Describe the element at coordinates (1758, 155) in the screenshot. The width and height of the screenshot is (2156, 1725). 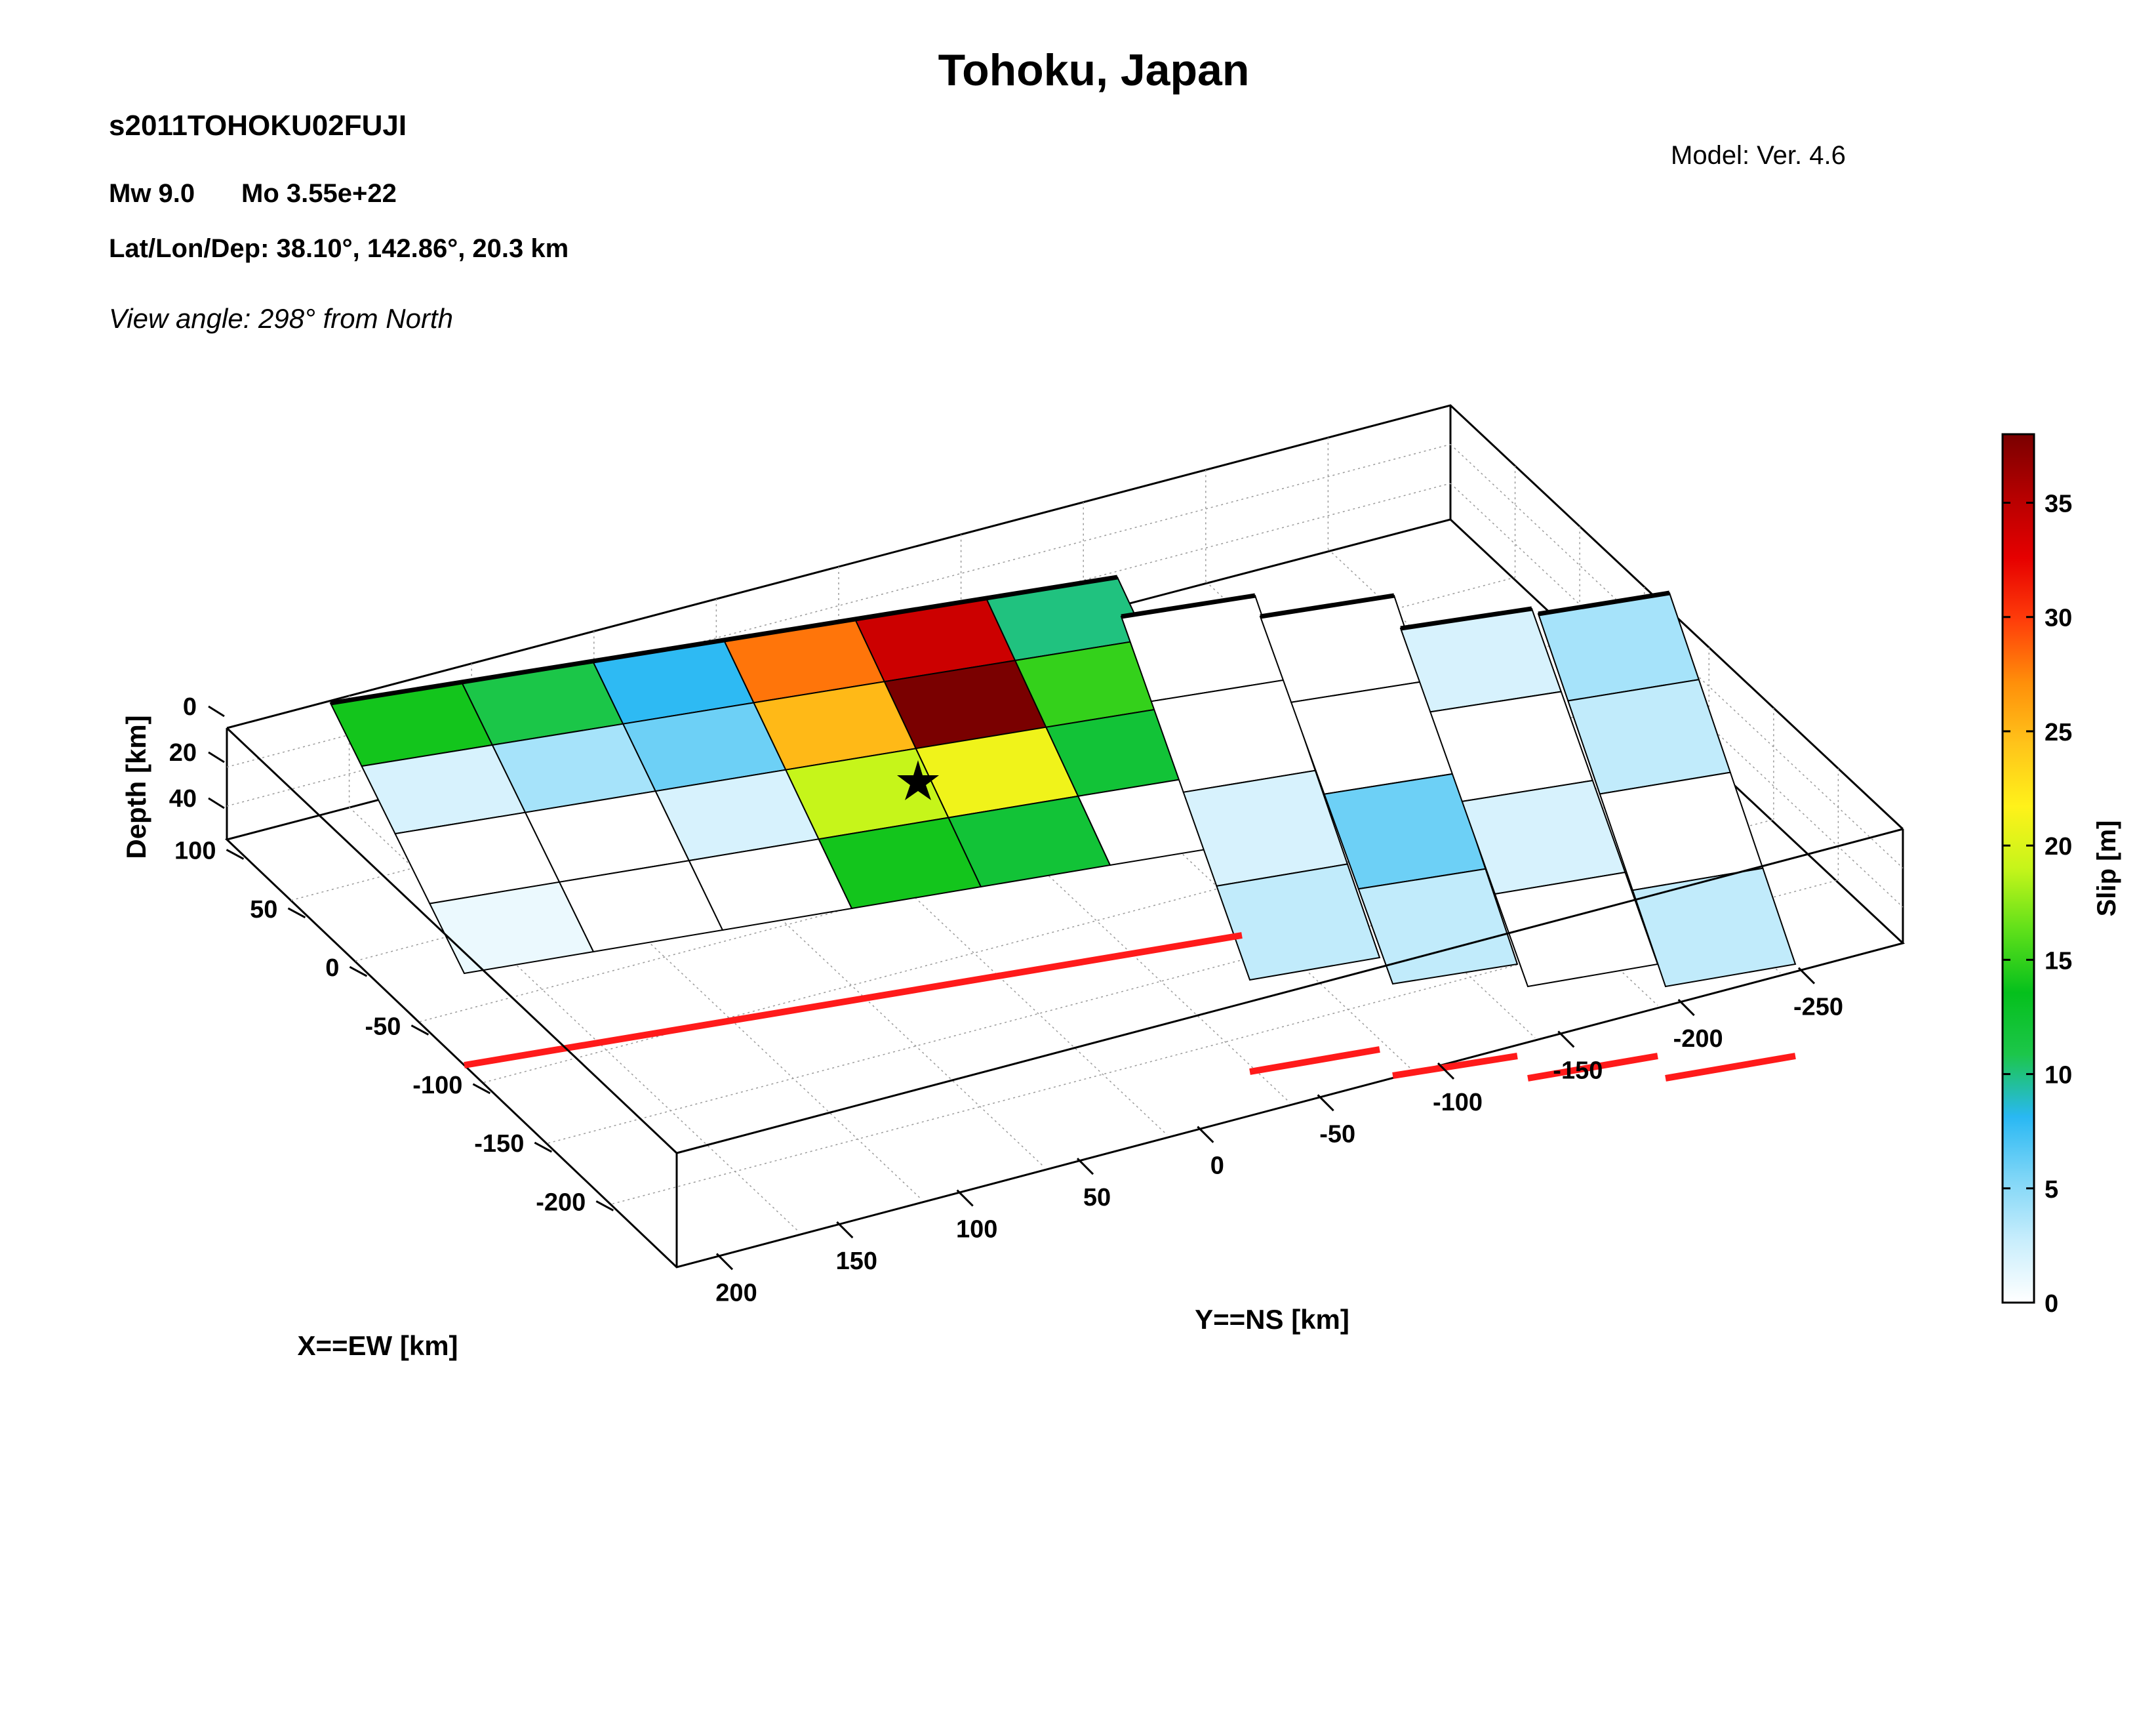
I see `model-version: Model: Ver. 4.6` at that location.